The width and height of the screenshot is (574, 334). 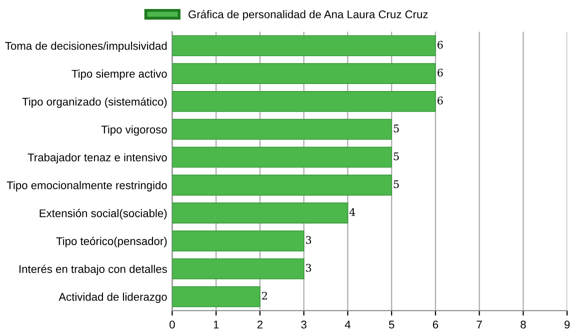 What do you see at coordinates (352, 212) in the screenshot?
I see `data-label: 4` at bounding box center [352, 212].